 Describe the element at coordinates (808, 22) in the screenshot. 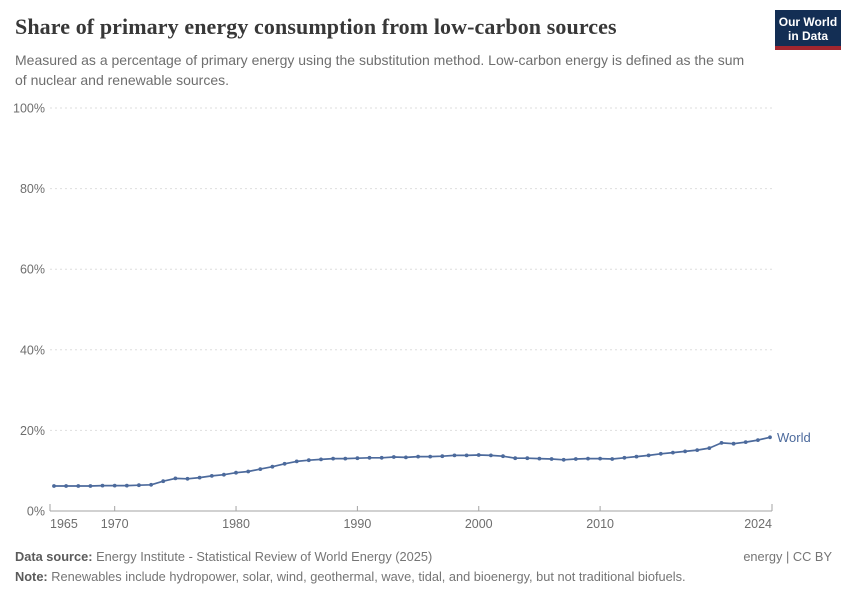

I see `owid-logo-line1: Our World` at that location.